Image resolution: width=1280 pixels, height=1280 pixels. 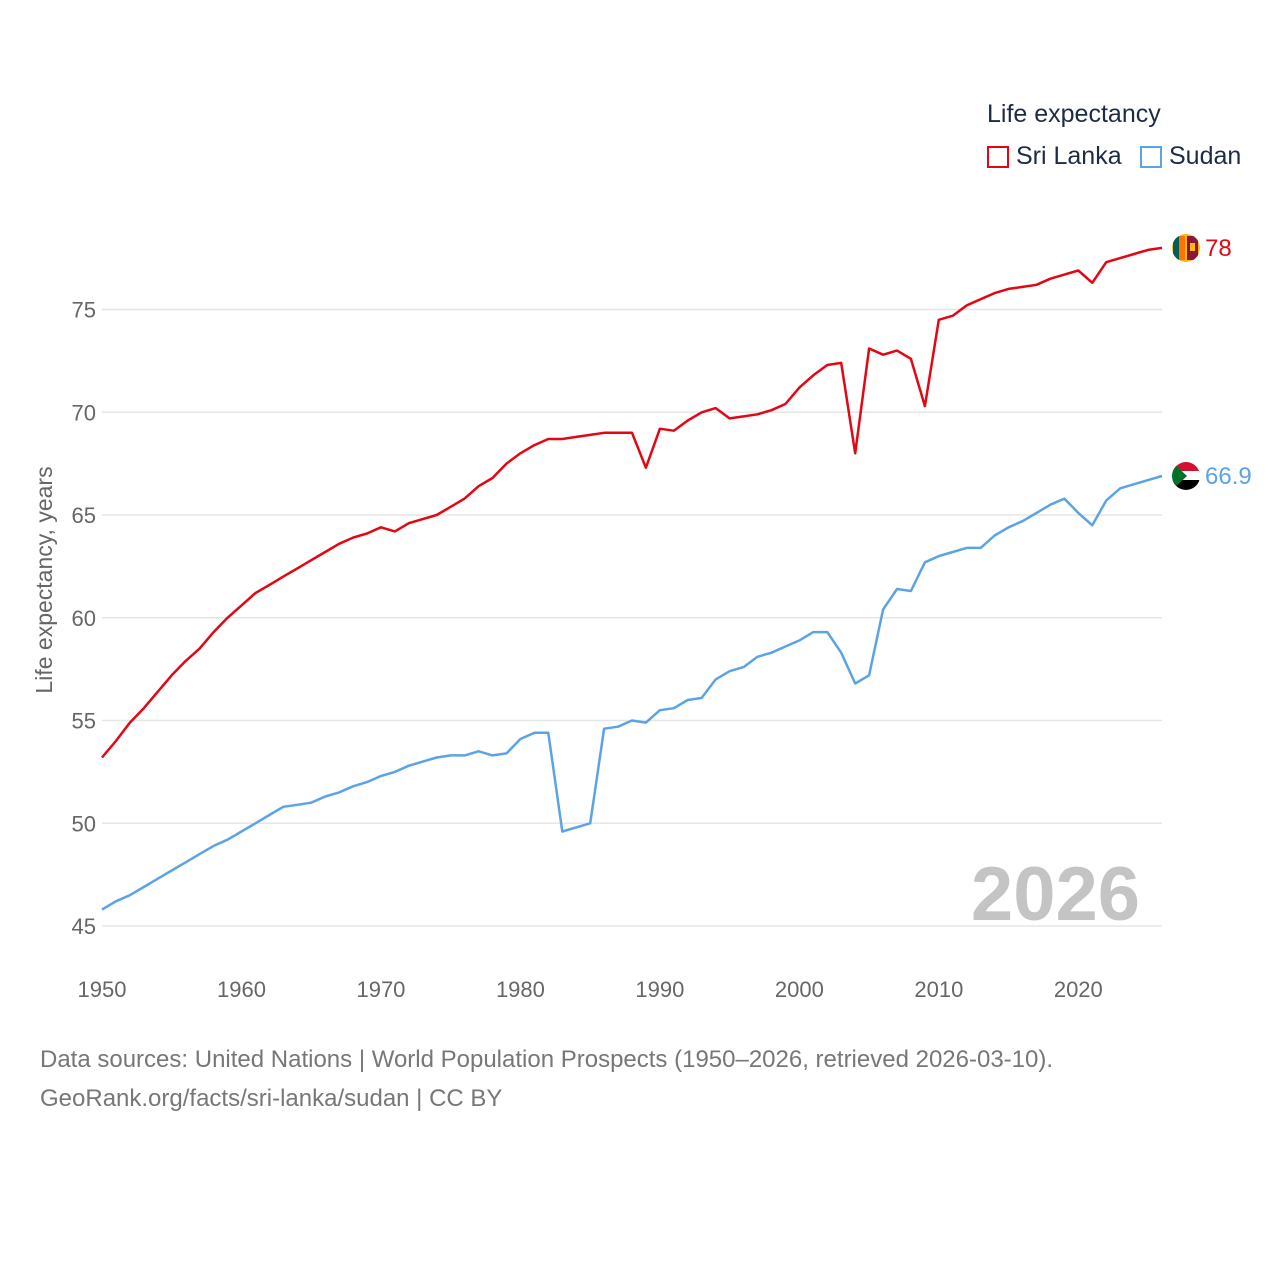 I want to click on y-axis-label: Life expectancy, years, so click(x=44, y=579).